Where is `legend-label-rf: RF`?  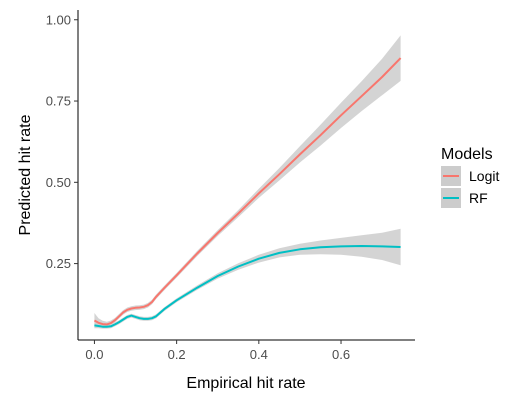
legend-label-rf: RF is located at coordinates (478, 198).